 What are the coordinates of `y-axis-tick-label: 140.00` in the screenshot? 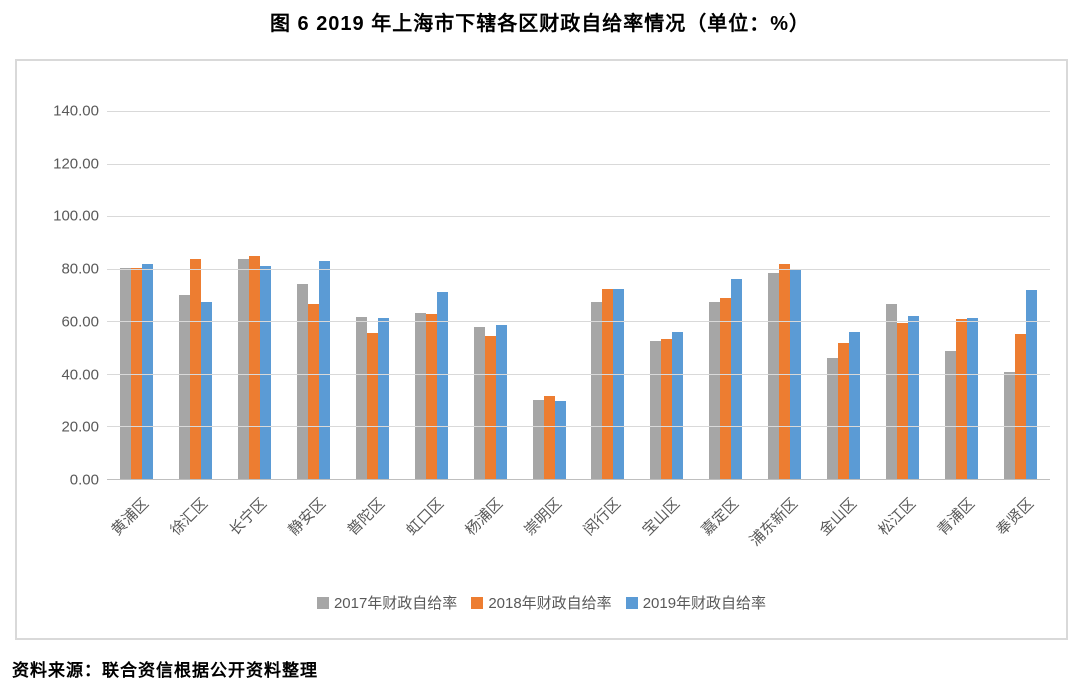 It's located at (76, 111).